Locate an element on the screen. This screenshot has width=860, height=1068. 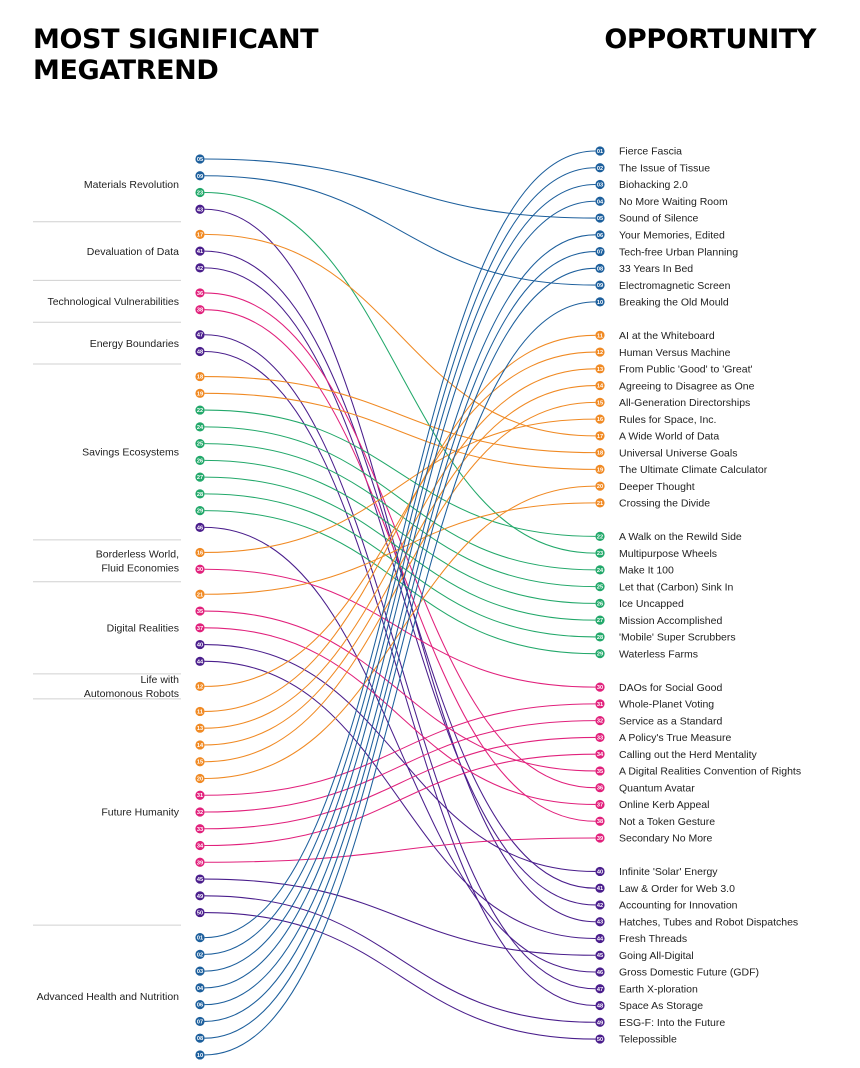
right-badge: 48 is located at coordinates (600, 1005).